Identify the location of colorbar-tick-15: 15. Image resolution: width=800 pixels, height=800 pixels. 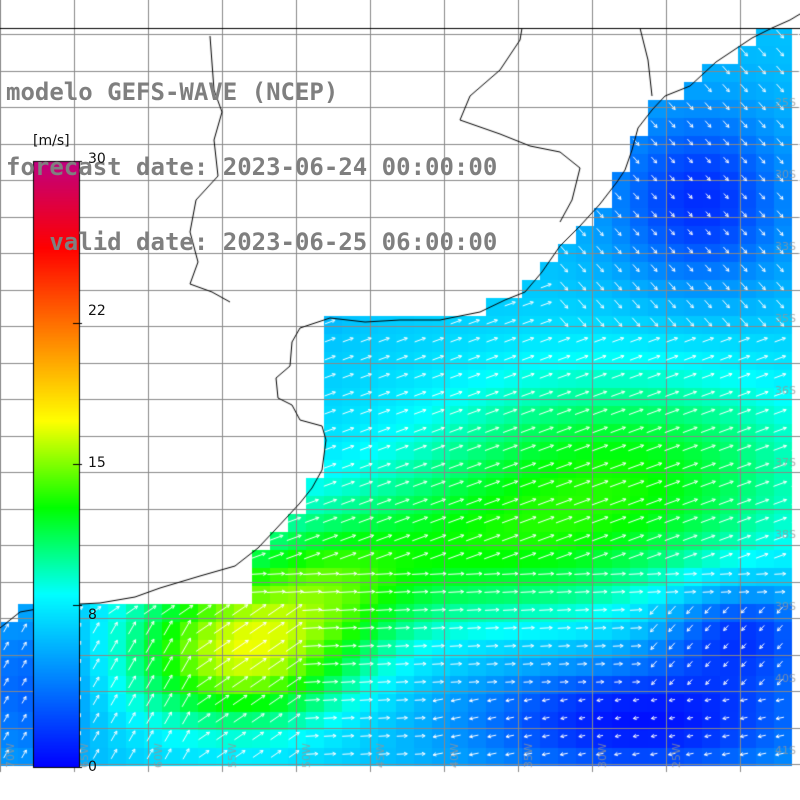
(97, 463).